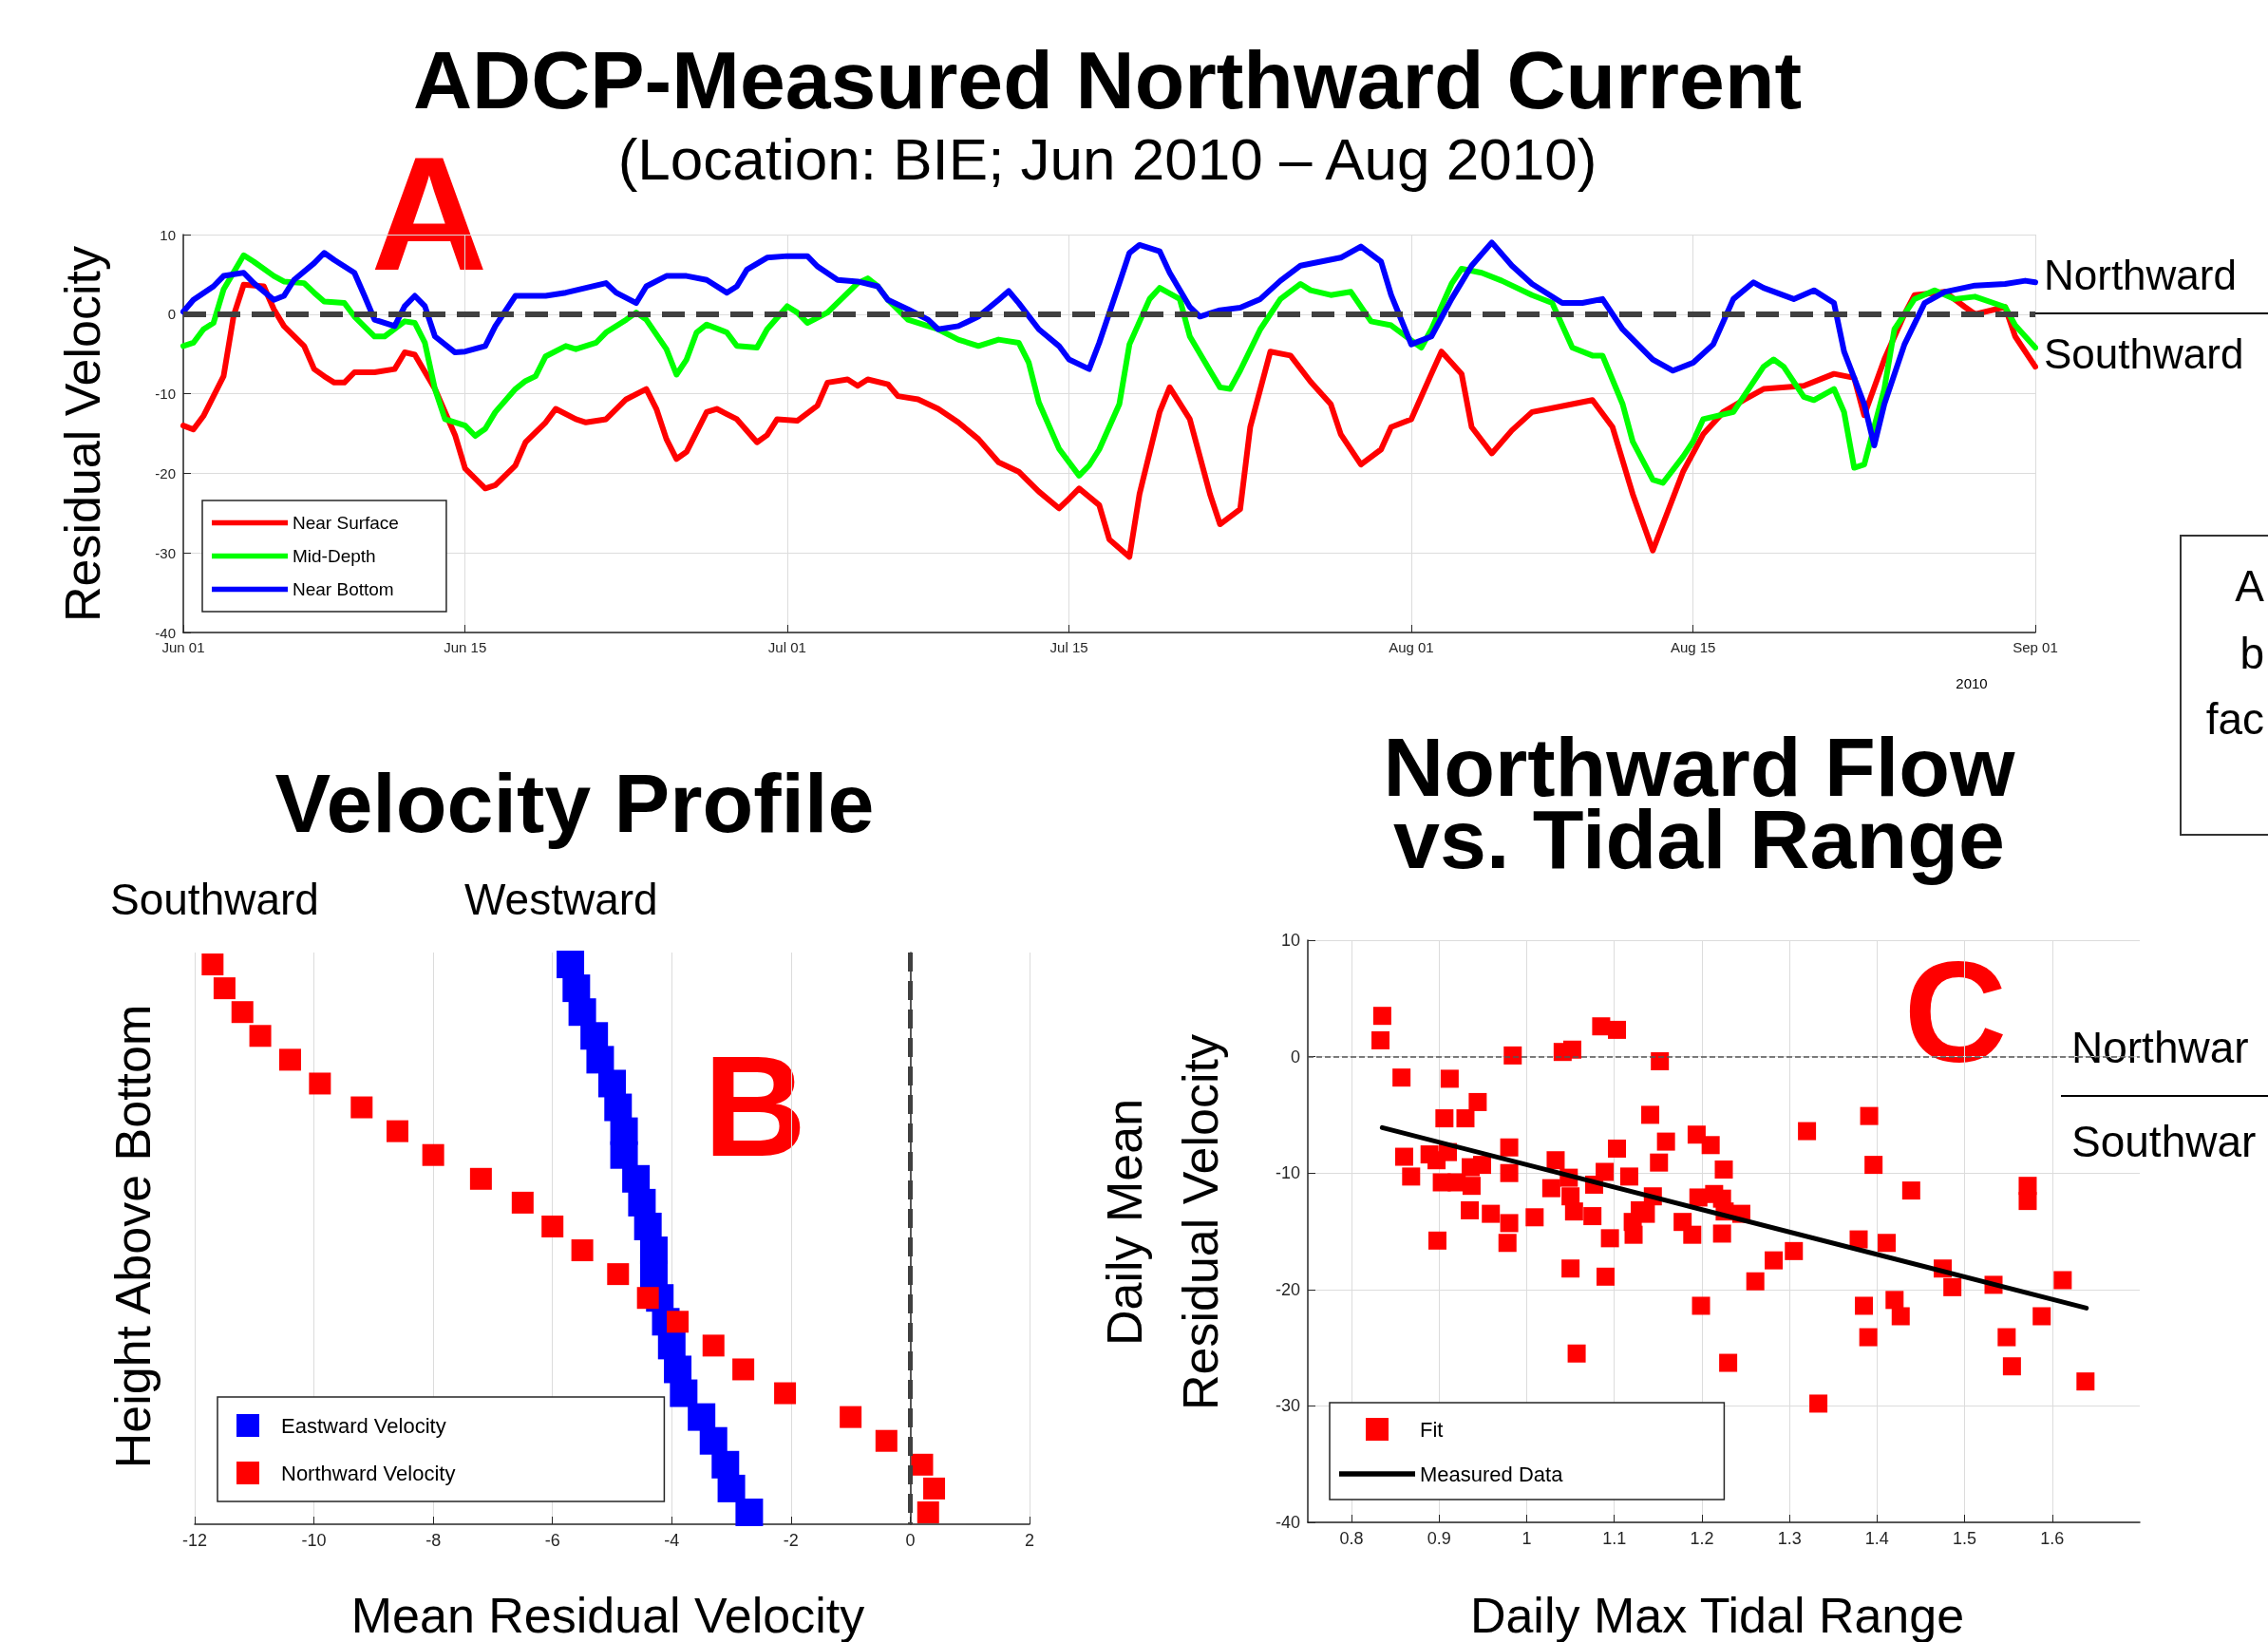 This screenshot has height=1642, width=2268. Describe the element at coordinates (1492, 1474) in the screenshot. I see `legend-label: Measured Data` at that location.